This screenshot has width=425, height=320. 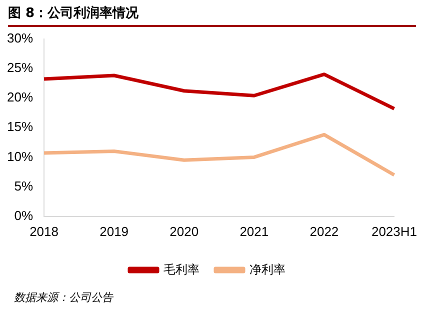 What do you see at coordinates (20, 97) in the screenshot?
I see `y-tick-label: 20%` at bounding box center [20, 97].